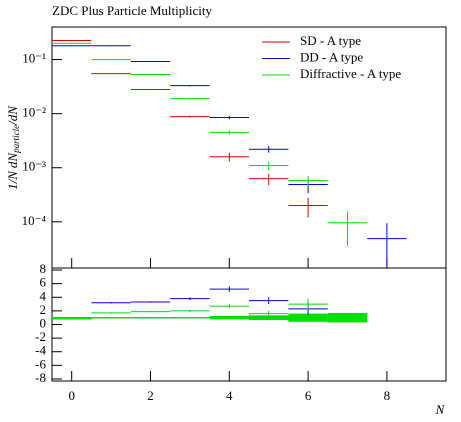  What do you see at coordinates (308, 395) in the screenshot?
I see `x-tick-label: 6` at bounding box center [308, 395].